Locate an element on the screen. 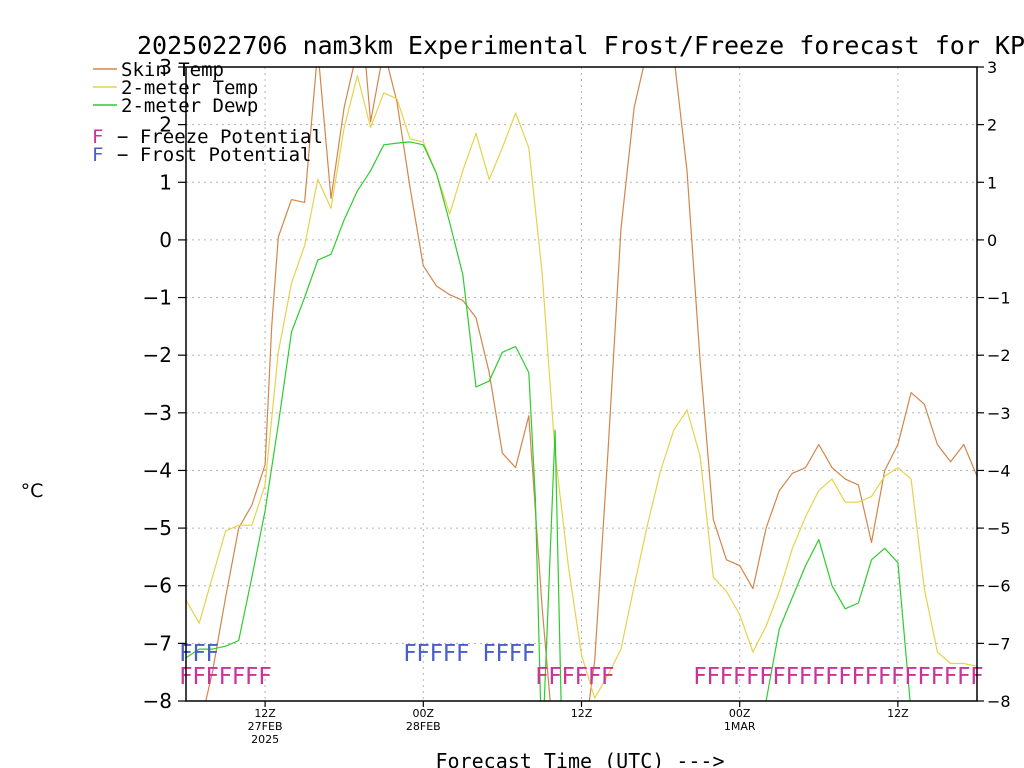 This screenshot has height=768, width=1024. legend-potential-label: − Freeze Potential is located at coordinates (220, 137).